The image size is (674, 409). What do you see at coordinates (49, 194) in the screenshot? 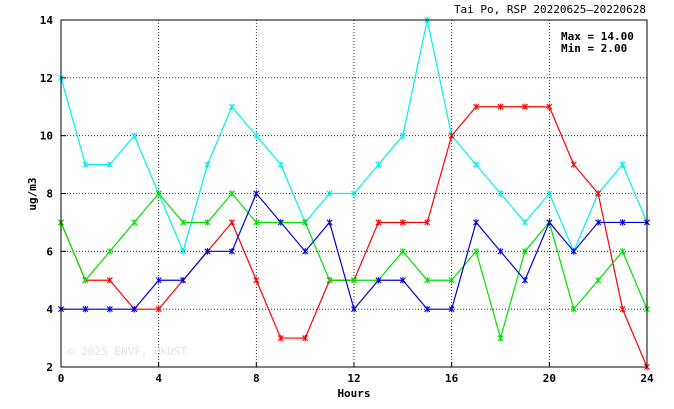
I see `y-tick-label: 8` at bounding box center [49, 194].